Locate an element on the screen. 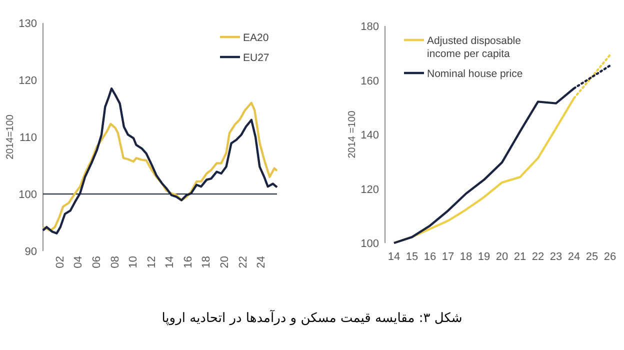 The width and height of the screenshot is (624, 350). legend-label: Adjusted disposable income per capita is located at coordinates (474, 47).